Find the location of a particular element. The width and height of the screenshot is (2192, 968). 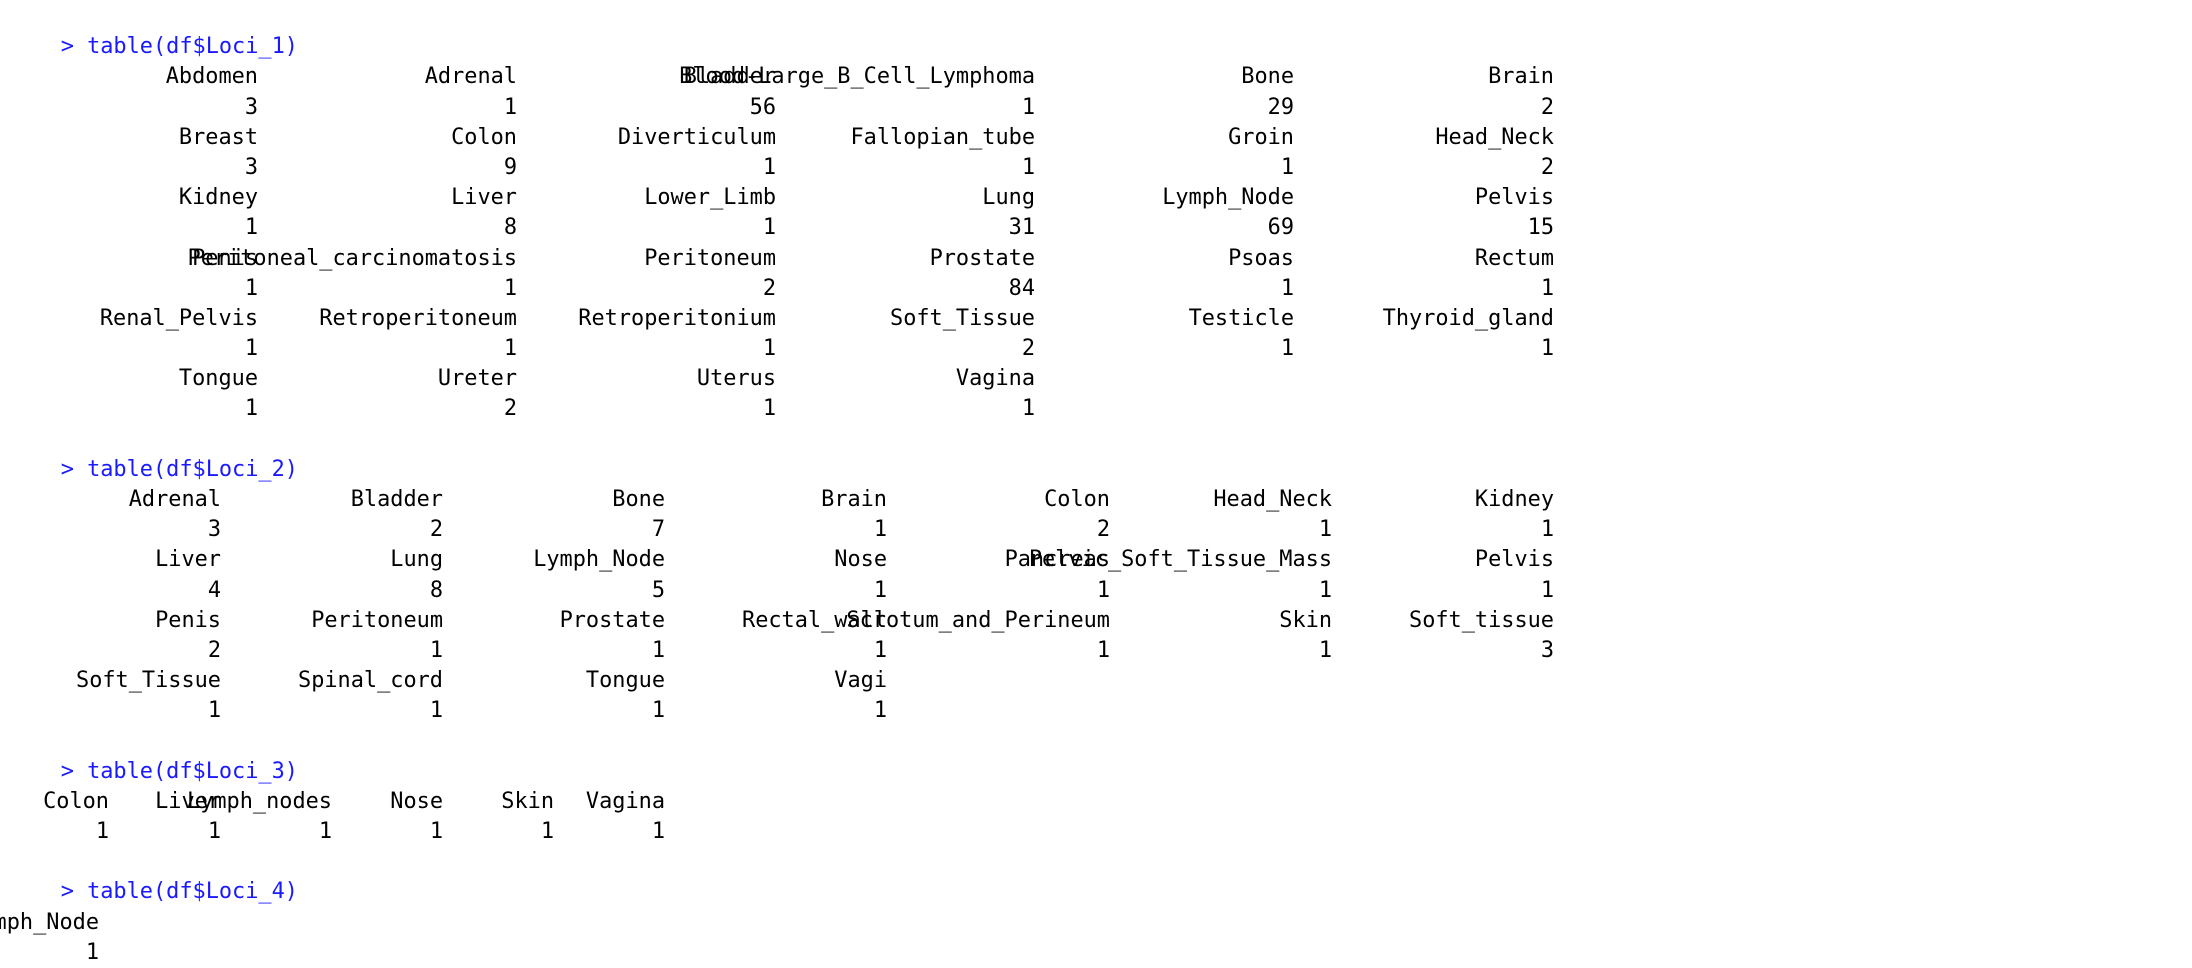

table-category-label: Spinal_cord is located at coordinates (370, 681).